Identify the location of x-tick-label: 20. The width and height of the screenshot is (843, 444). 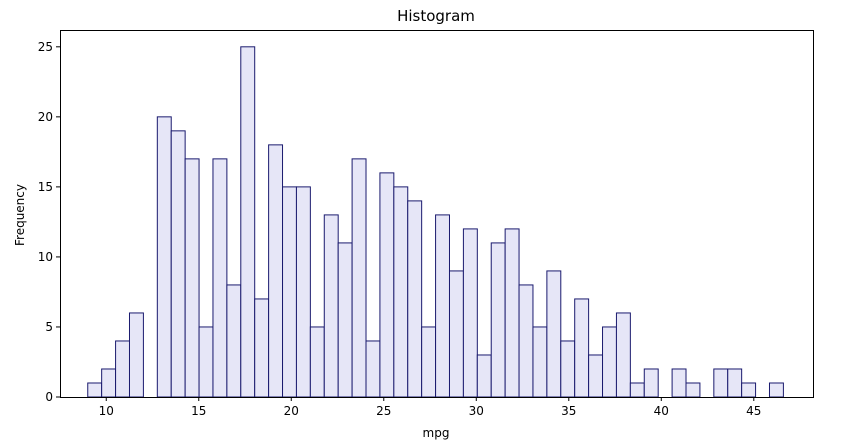
(291, 411).